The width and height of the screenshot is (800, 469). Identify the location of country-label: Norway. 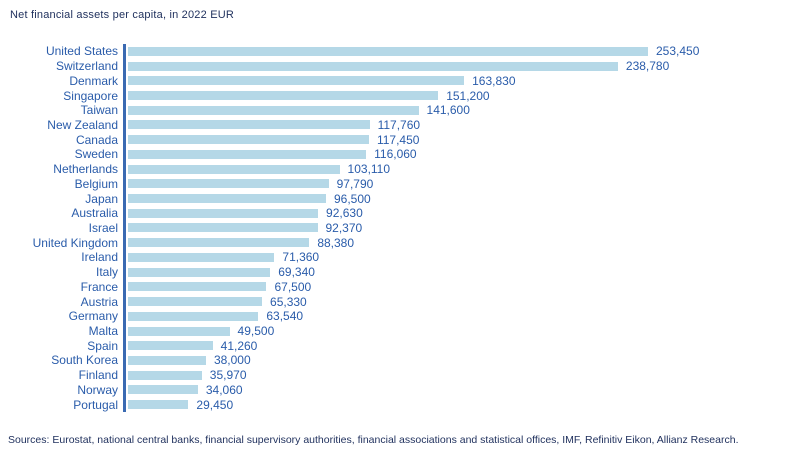
(97, 389).